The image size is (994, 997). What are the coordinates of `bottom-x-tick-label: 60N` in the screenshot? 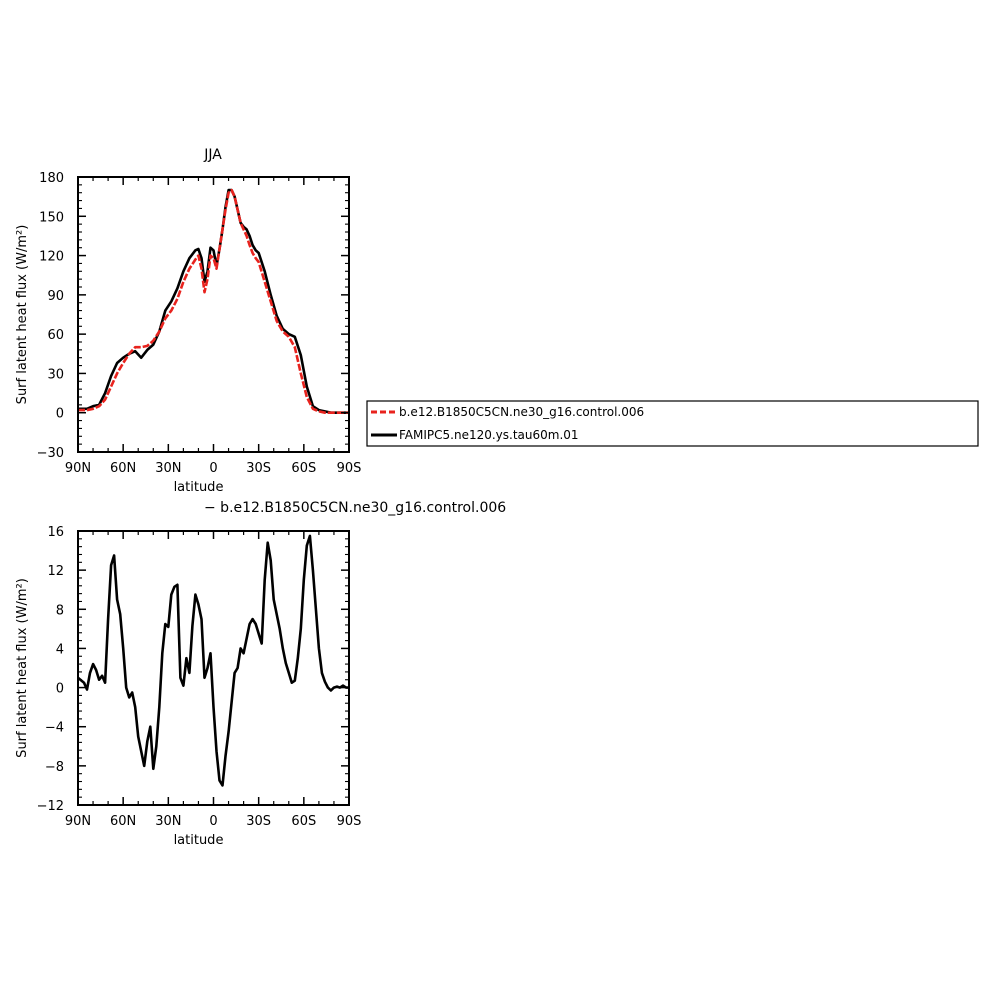 It's located at (123, 821).